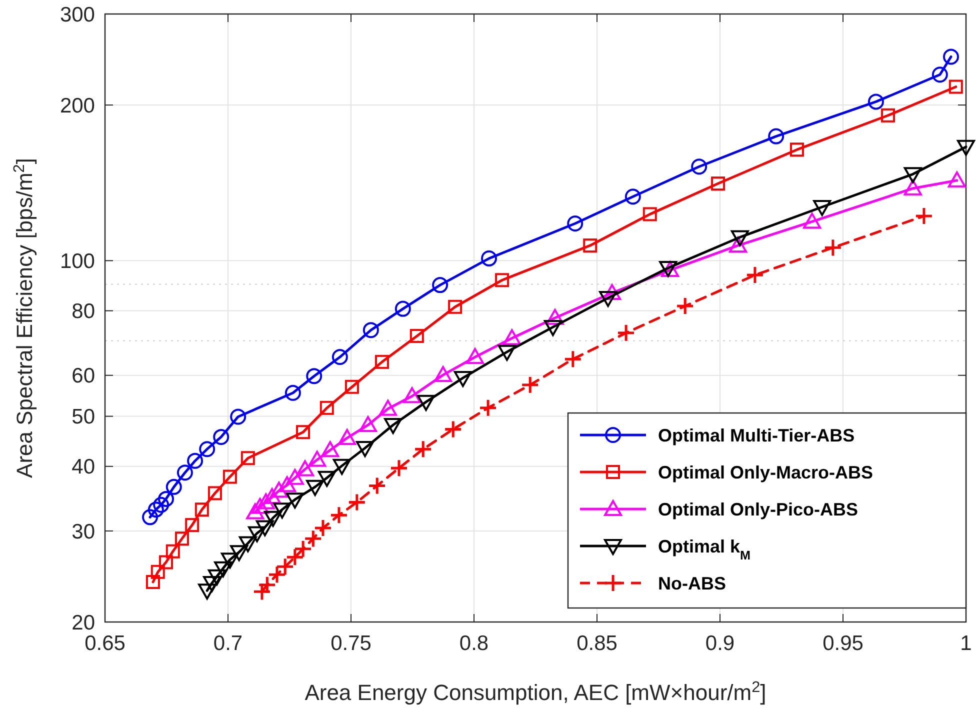 Image resolution: width=978 pixels, height=720 pixels. I want to click on legend-label: Optimal Multi-Tier-ABS, so click(756, 435).